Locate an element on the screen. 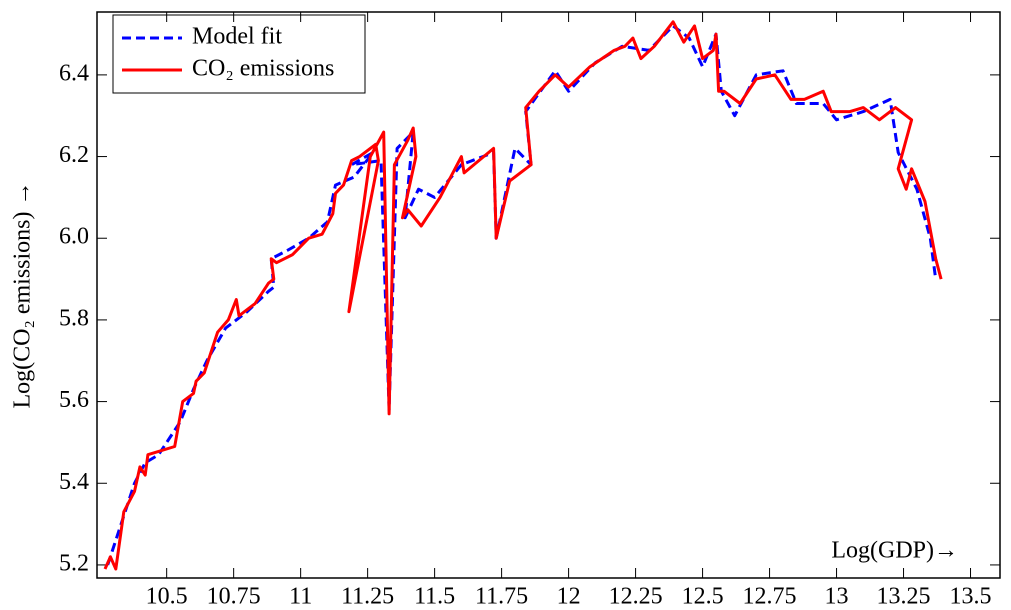 This screenshot has height=610, width=1011. y-tick-label: 5.6 is located at coordinates (74, 400).